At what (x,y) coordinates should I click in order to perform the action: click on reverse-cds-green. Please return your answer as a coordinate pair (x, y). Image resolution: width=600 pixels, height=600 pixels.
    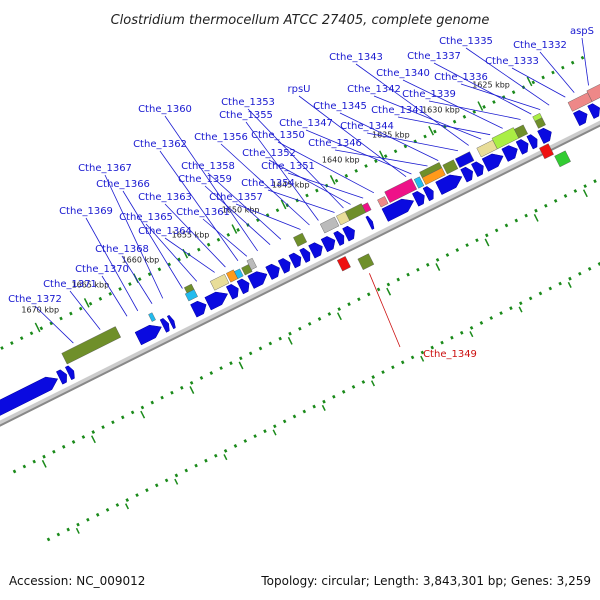
    Looking at the image, I should click on (562, 159).